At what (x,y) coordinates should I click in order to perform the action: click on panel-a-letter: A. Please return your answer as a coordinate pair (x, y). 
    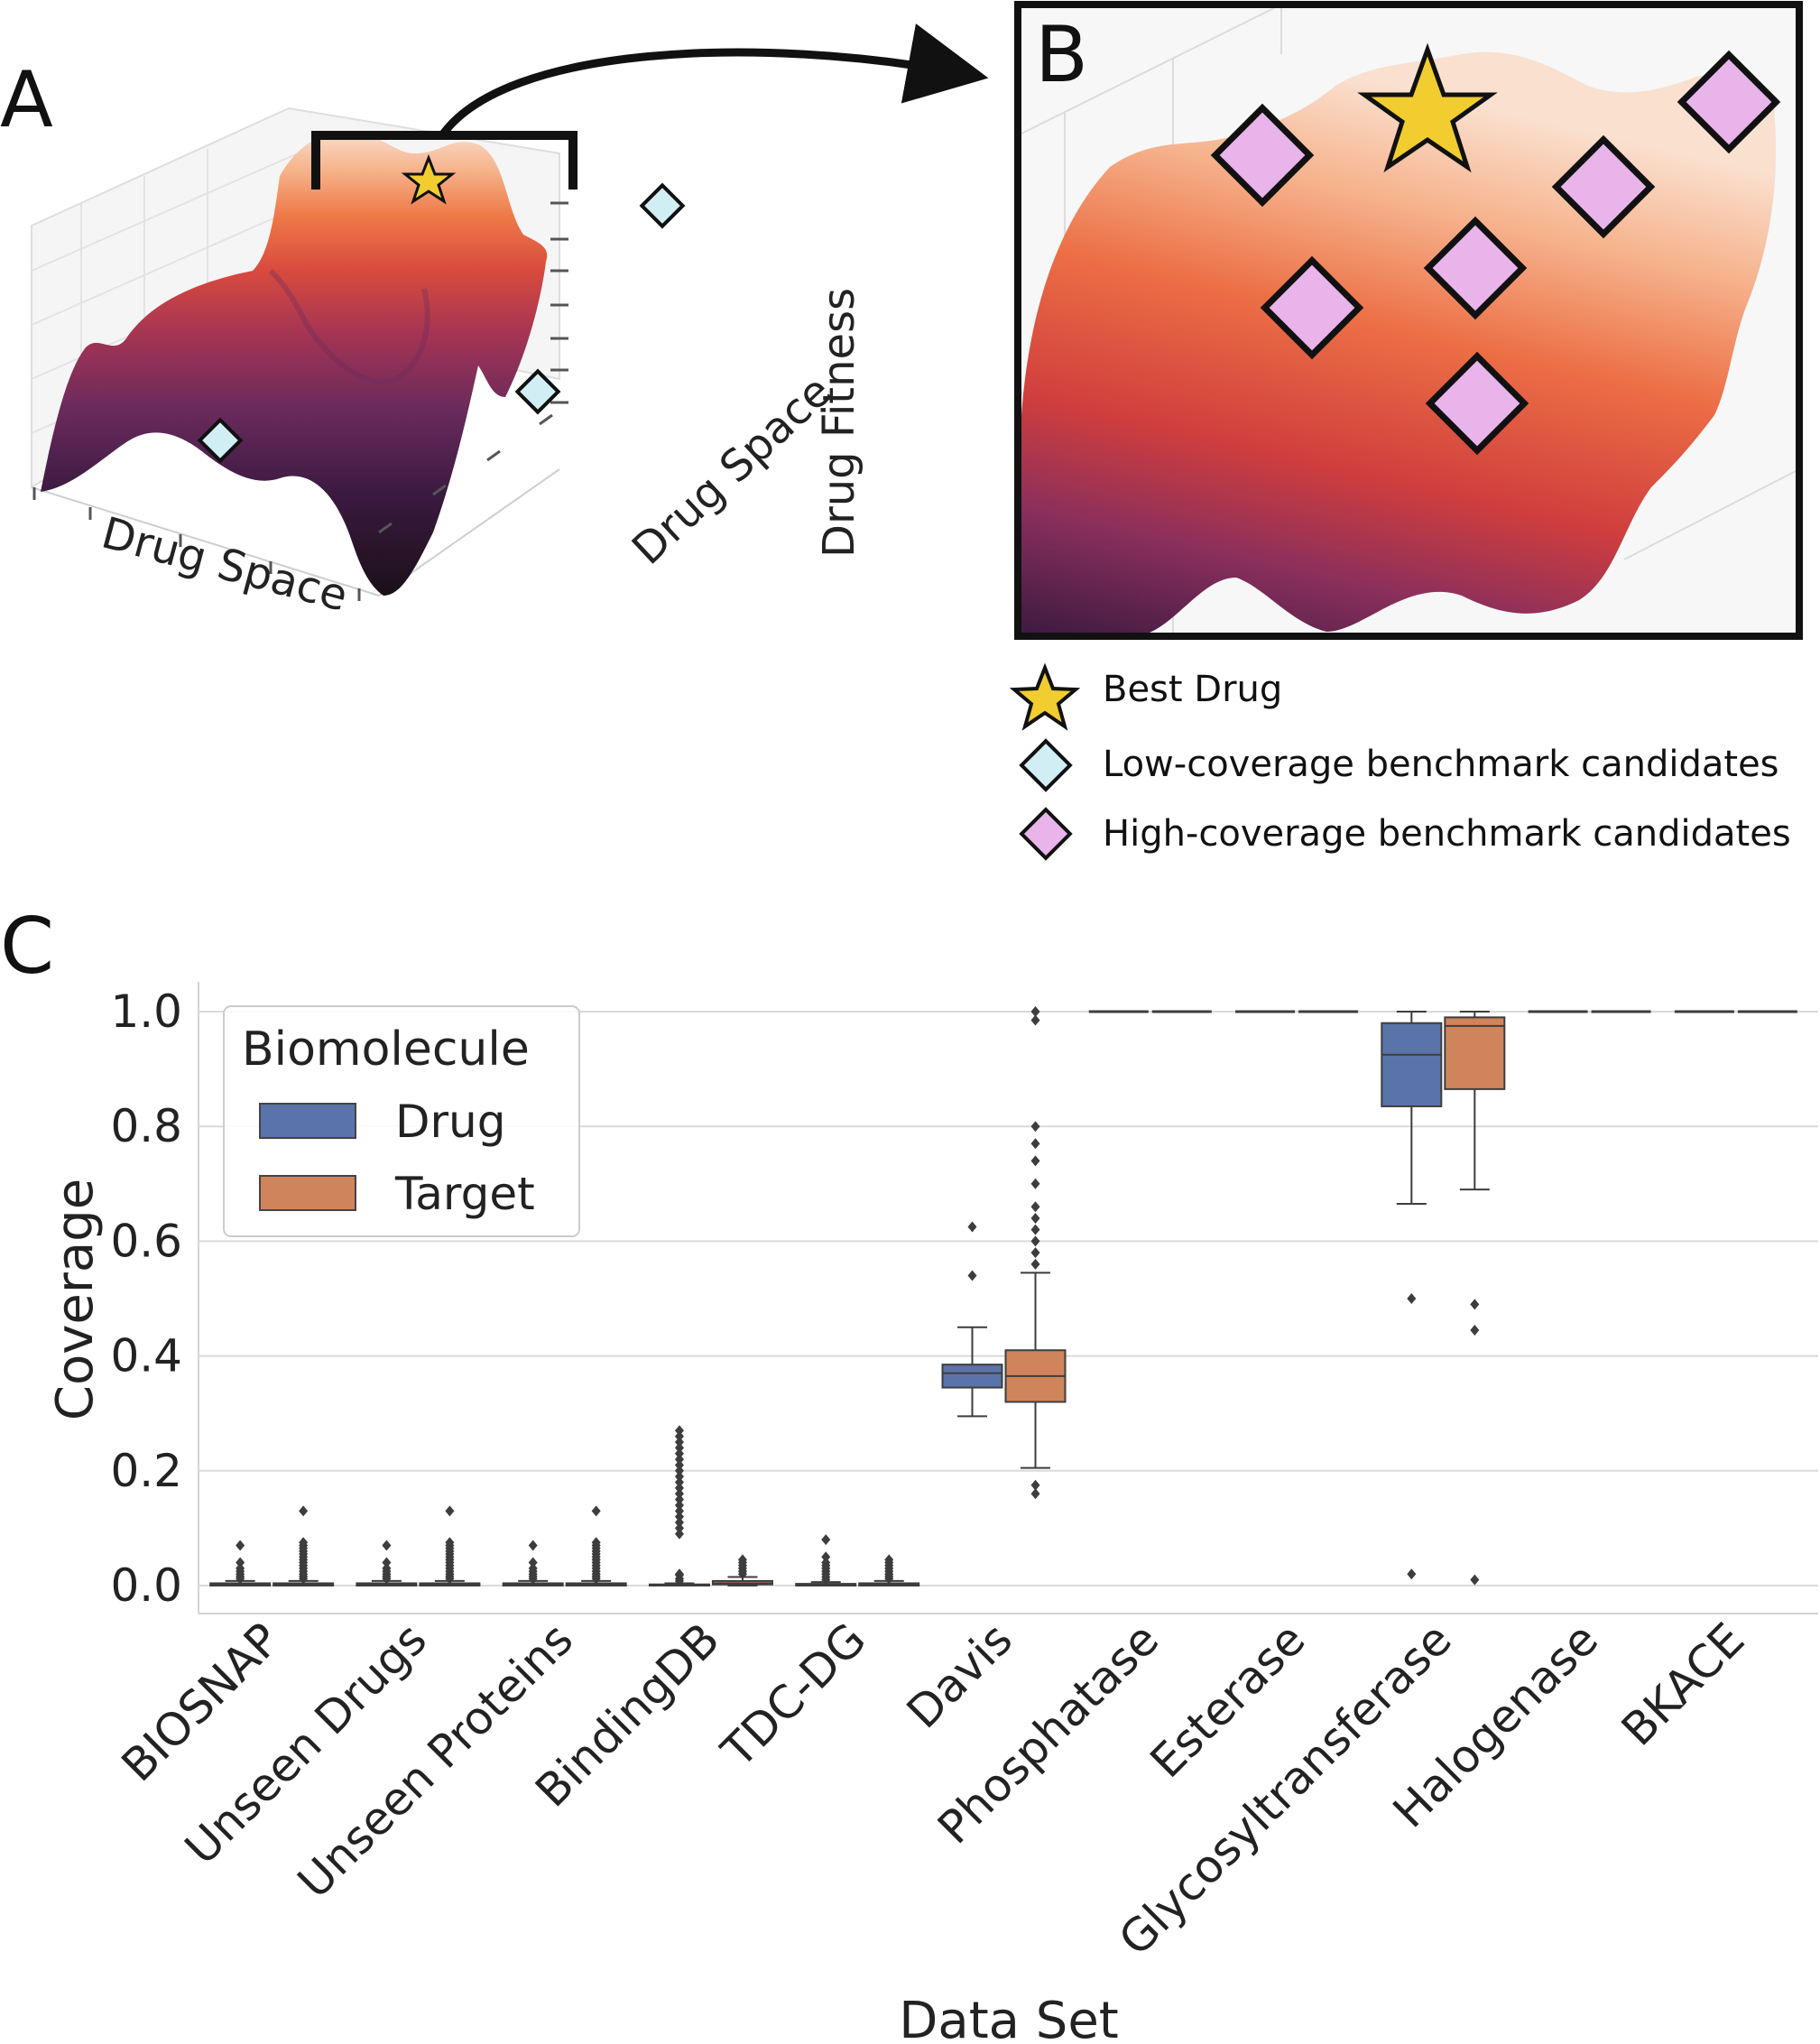
    Looking at the image, I should click on (26, 100).